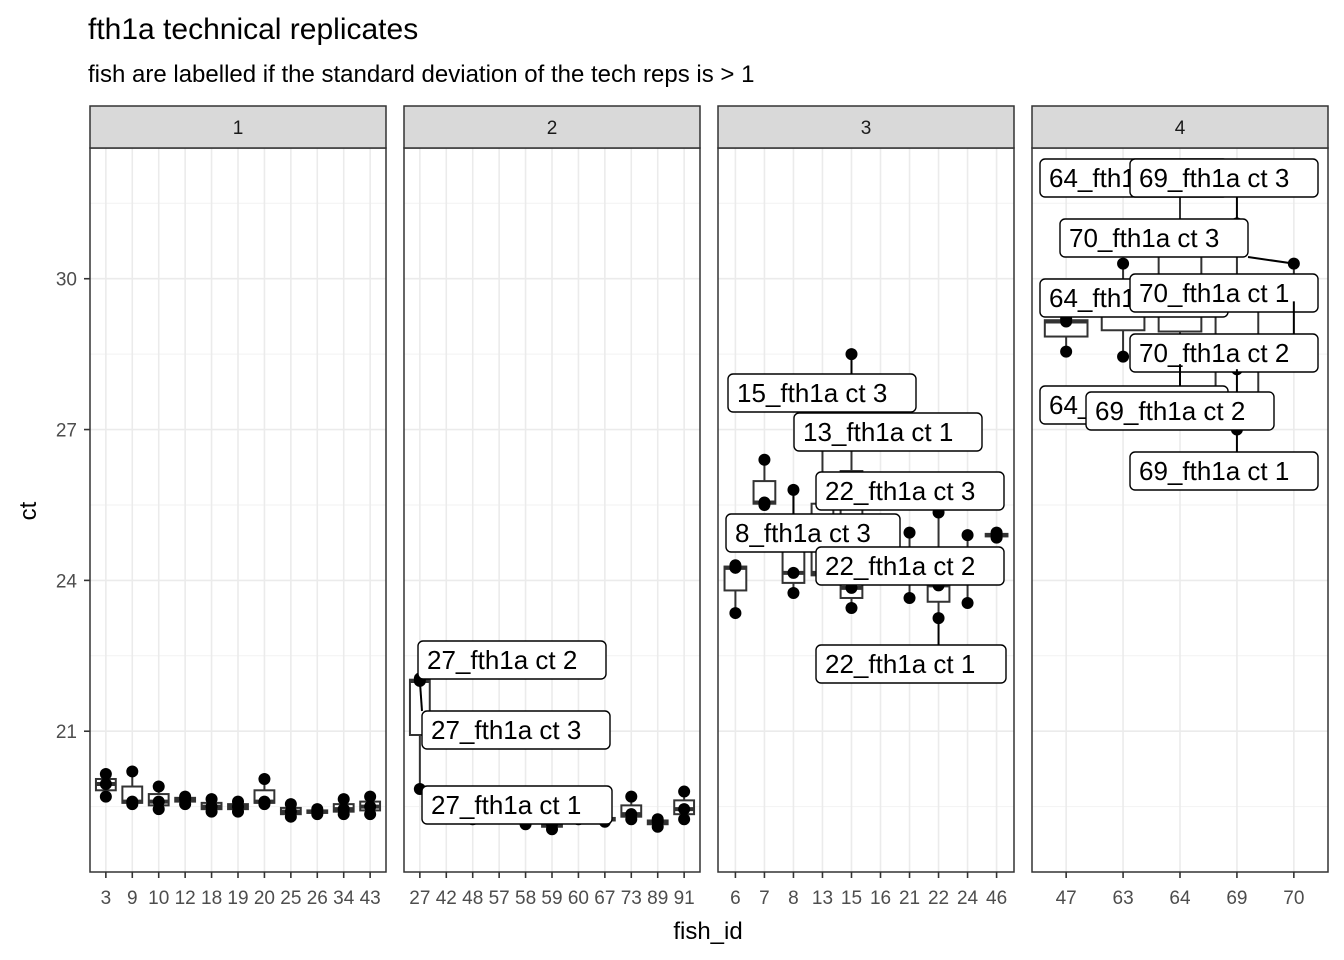 The width and height of the screenshot is (1344, 960). What do you see at coordinates (512, 660) in the screenshot?
I see `point-label: 27_fth1a ct 2` at bounding box center [512, 660].